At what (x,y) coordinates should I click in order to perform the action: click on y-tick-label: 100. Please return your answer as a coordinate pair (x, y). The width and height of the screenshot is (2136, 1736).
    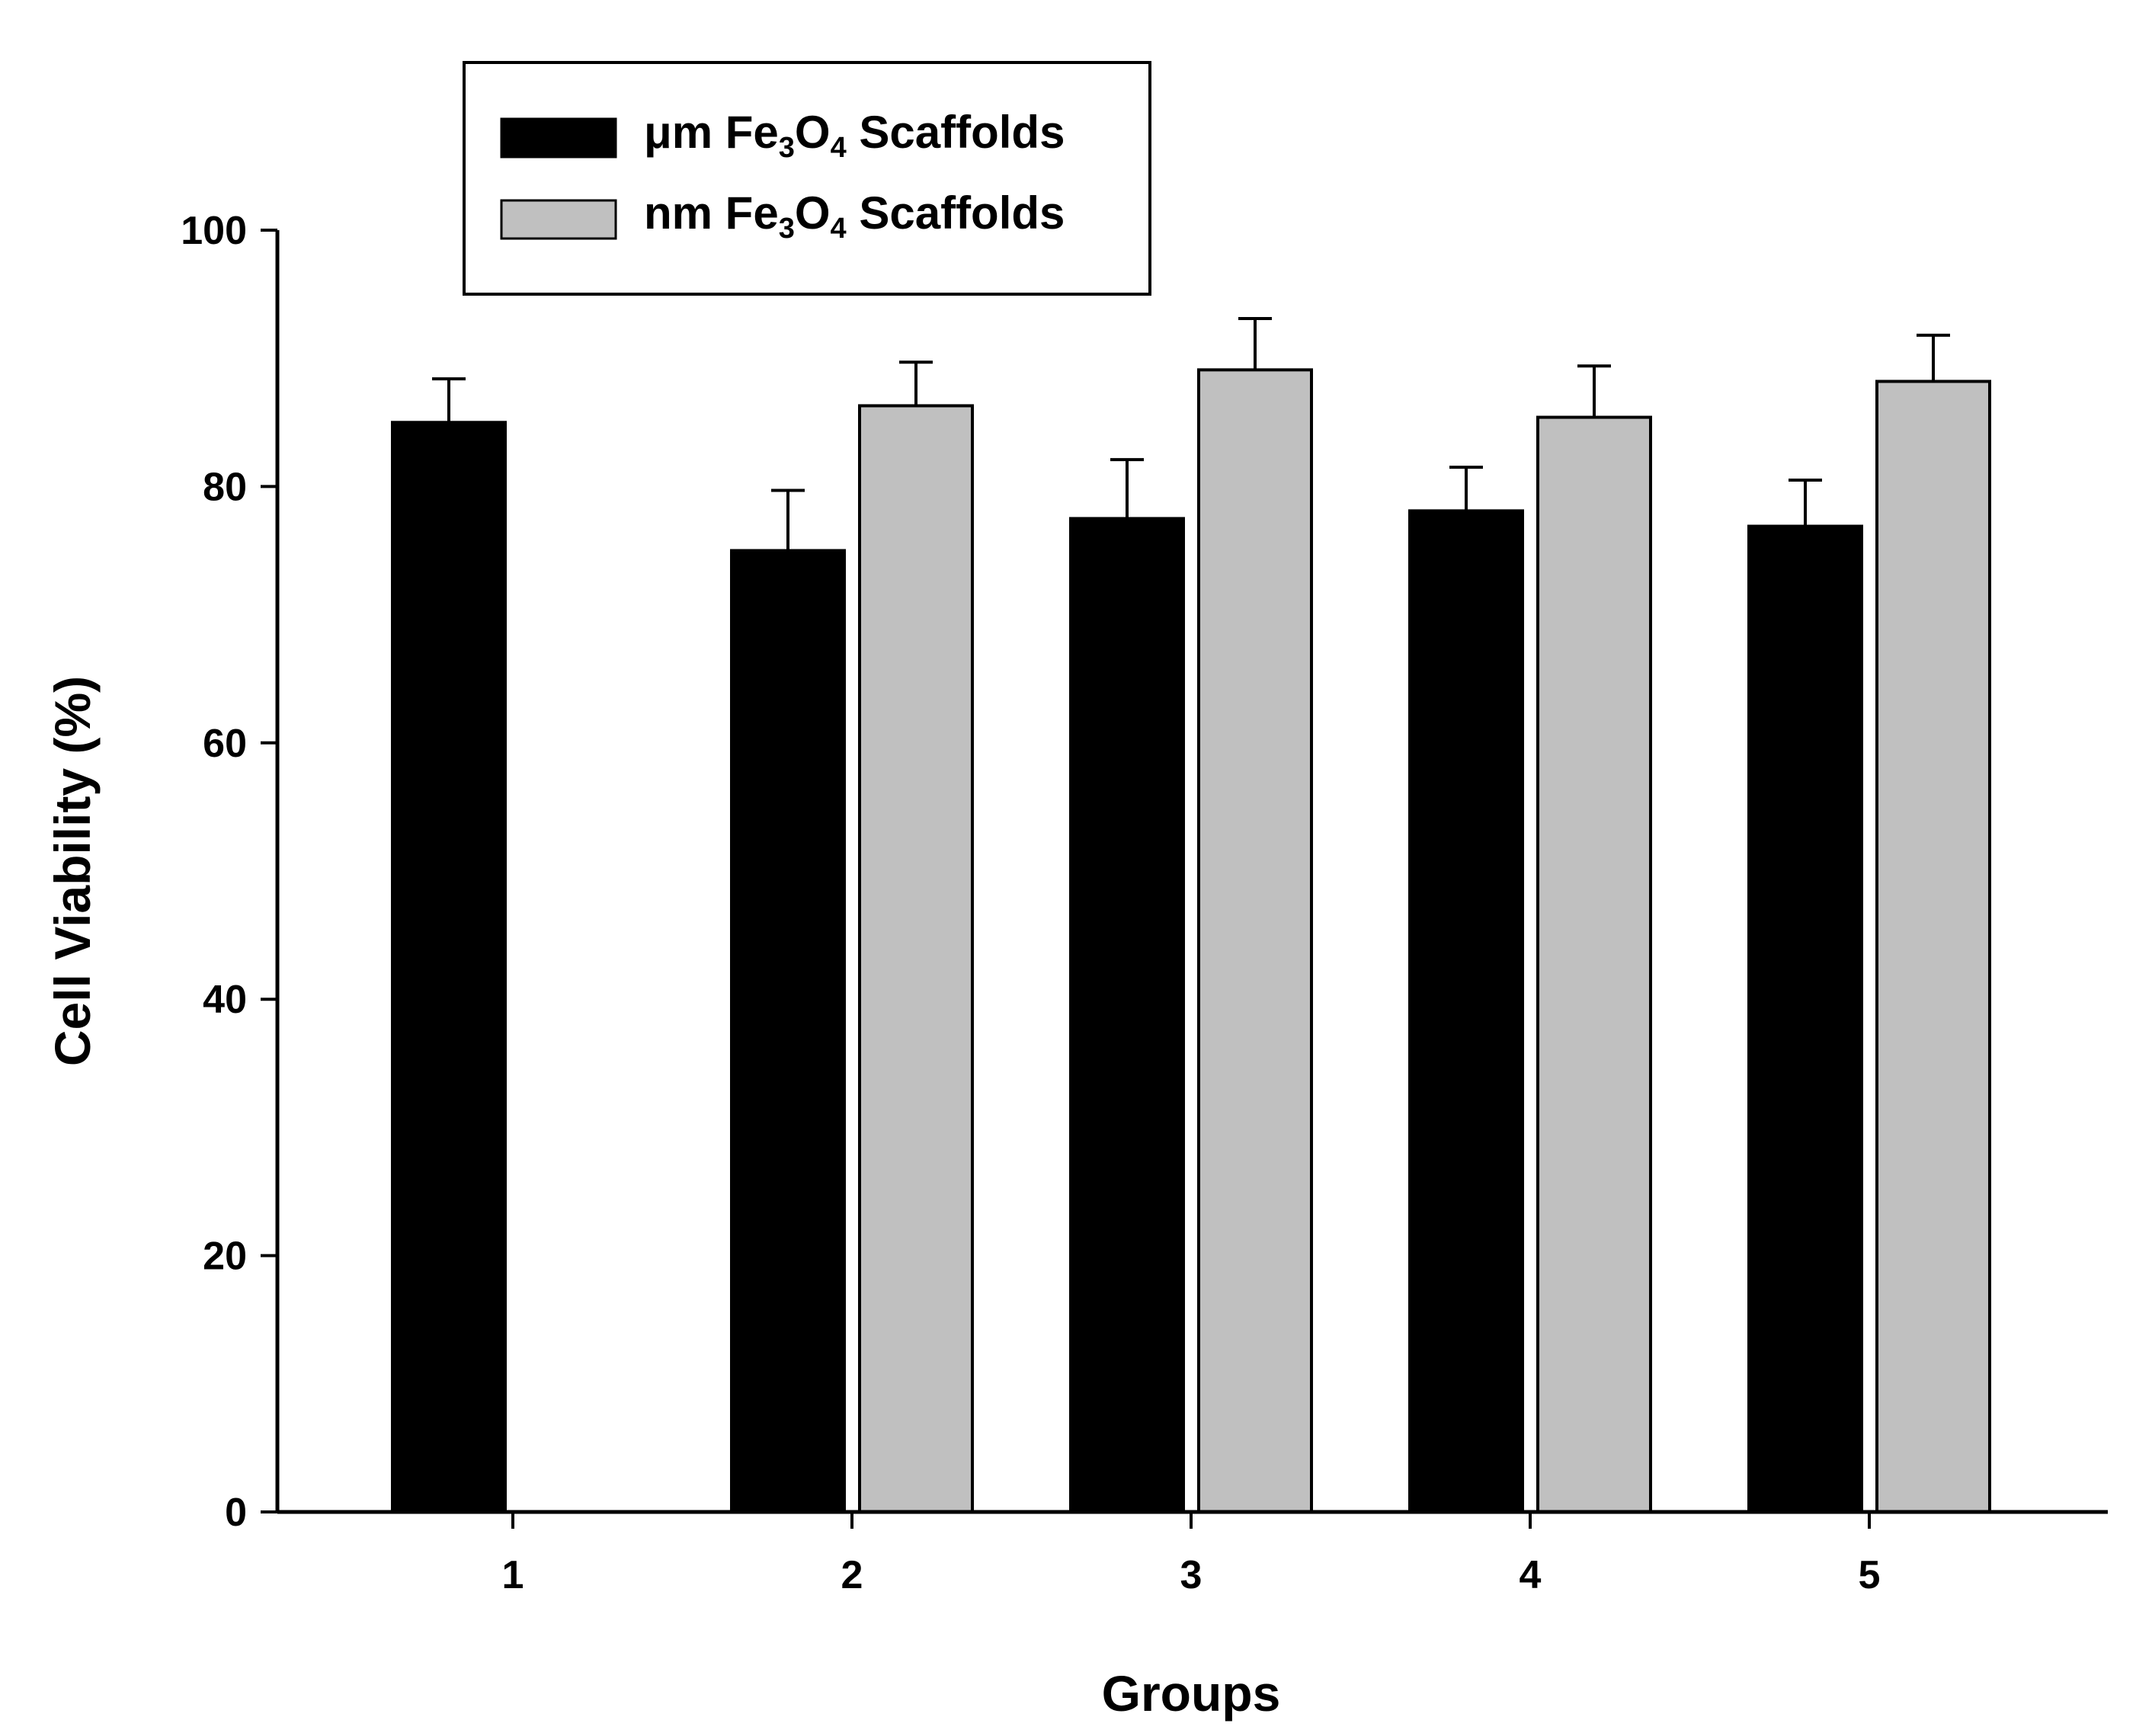
    Looking at the image, I should click on (214, 231).